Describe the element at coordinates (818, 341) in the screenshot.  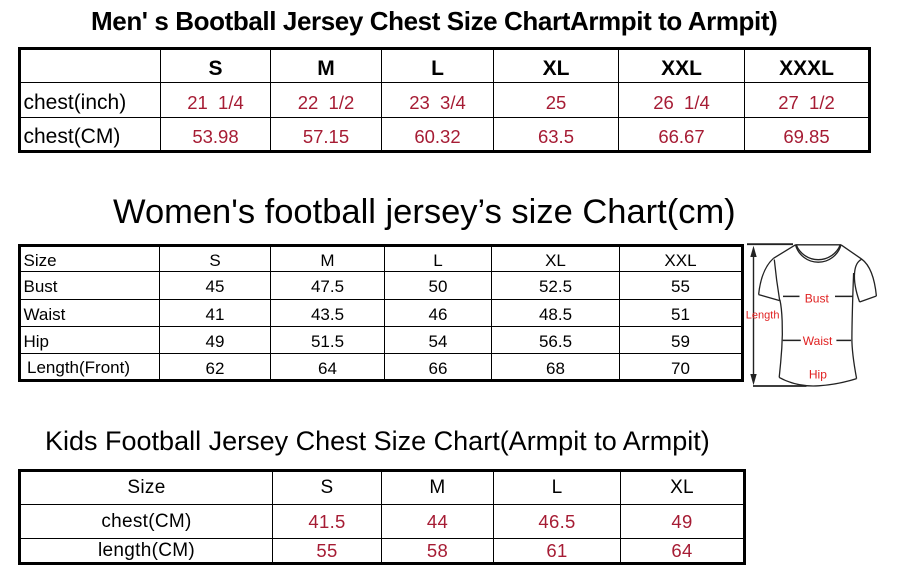
I see `svg-text: Waist` at that location.